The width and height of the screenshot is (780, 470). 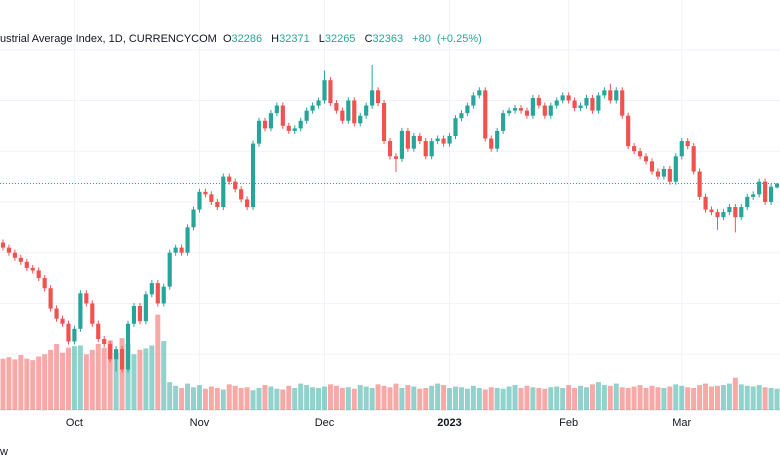 I want to click on ohlc-value: 32363, so click(x=388, y=39).